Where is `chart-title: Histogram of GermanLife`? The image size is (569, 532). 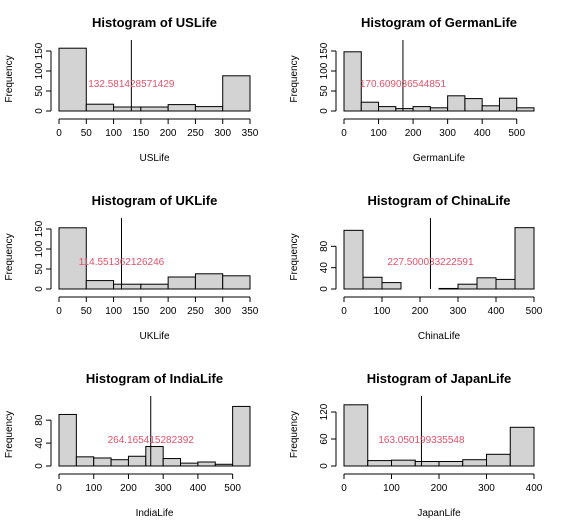 chart-title: Histogram of GermanLife is located at coordinates (439, 22).